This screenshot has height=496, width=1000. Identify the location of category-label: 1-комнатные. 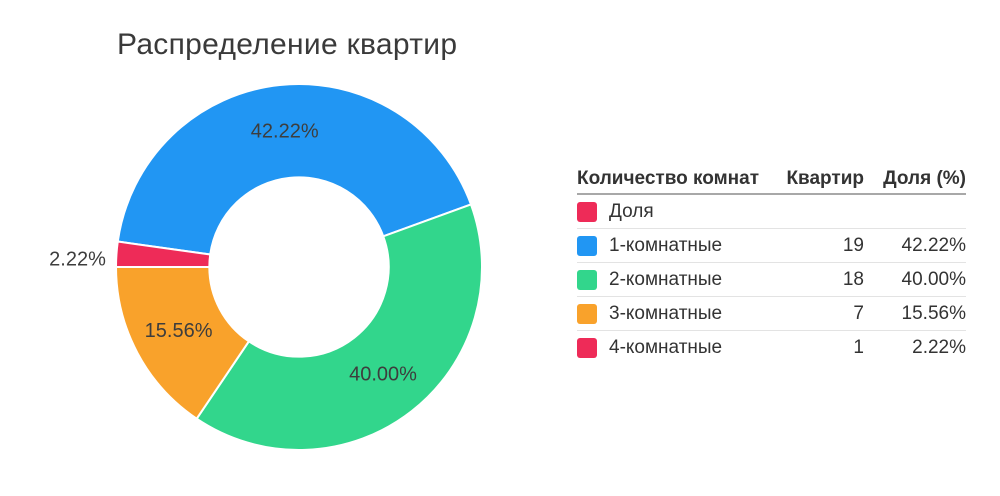
(666, 245).